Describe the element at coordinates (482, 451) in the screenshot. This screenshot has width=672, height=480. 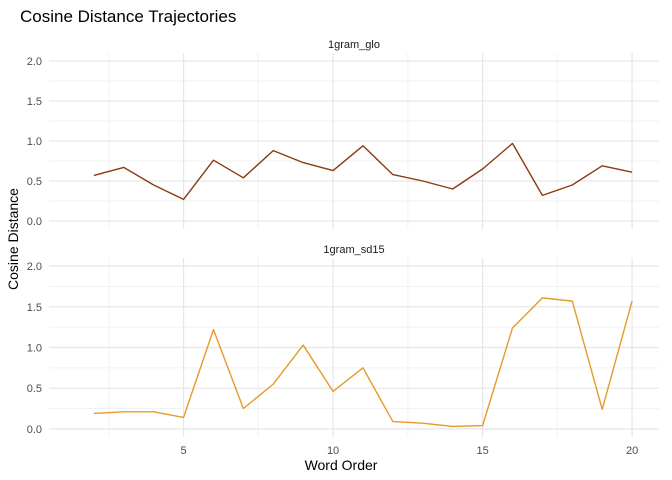
I see `x-tick-label: 15` at that location.